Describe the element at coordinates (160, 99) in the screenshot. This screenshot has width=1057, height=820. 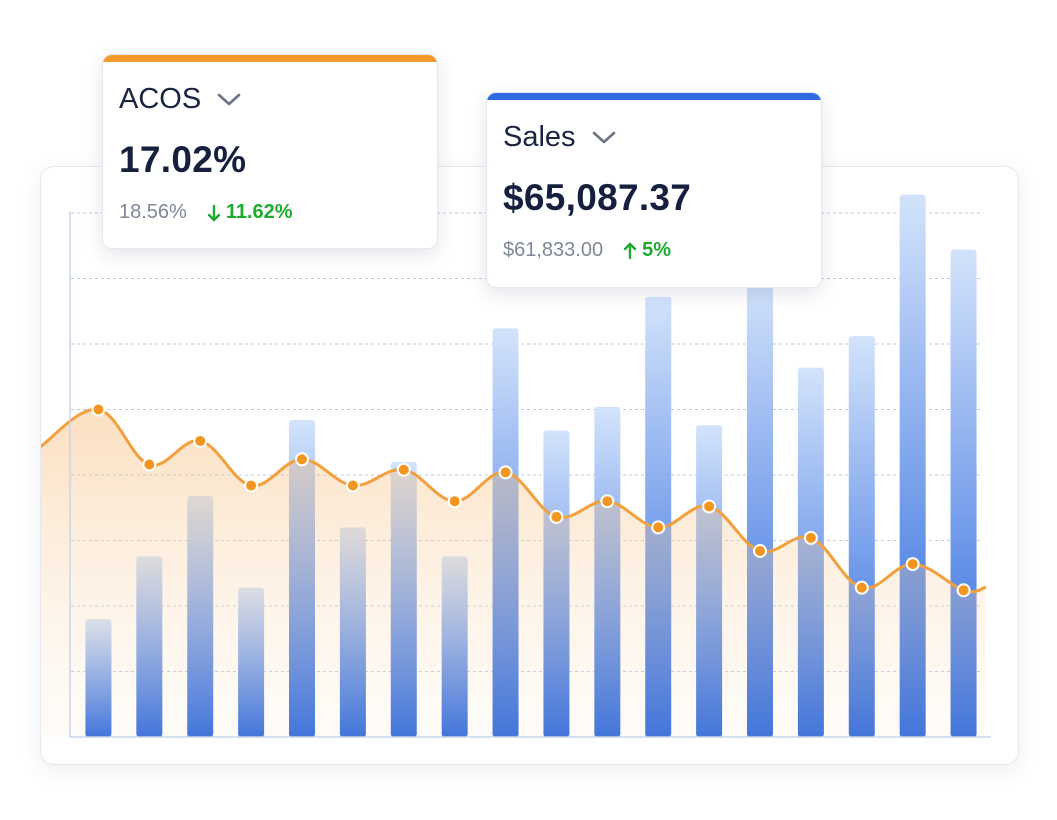
I see `acos-label: ACOS` at that location.